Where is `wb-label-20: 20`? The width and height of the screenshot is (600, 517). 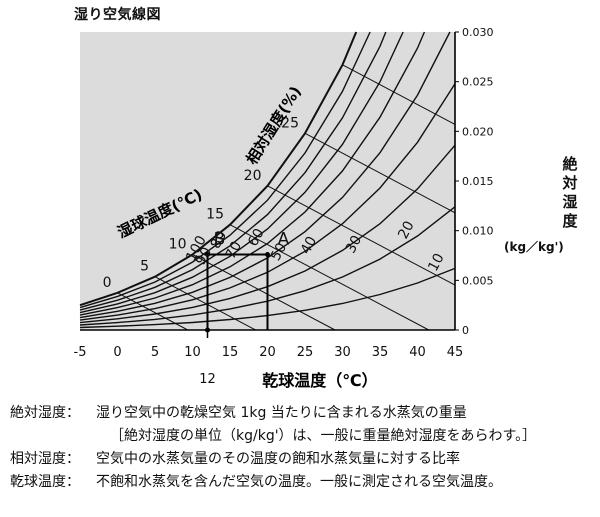
wb-label-20: 20 is located at coordinates (253, 176).